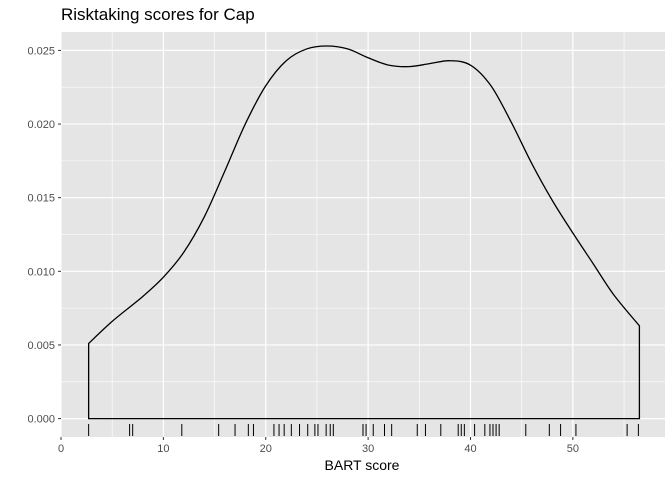 This screenshot has width=672, height=480. Describe the element at coordinates (41, 51) in the screenshot. I see `y-tick-label: 0.025` at that location.